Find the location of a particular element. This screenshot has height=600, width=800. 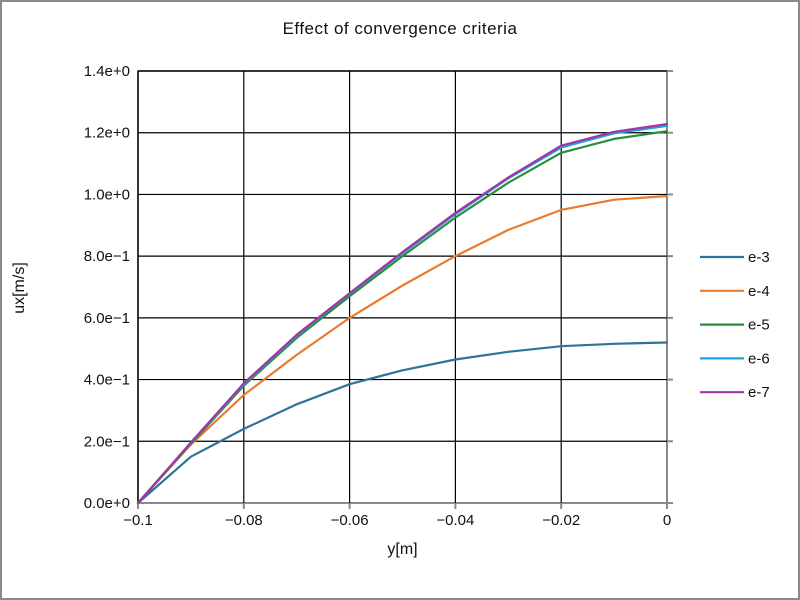

y-tick-label: 1.2e+0 is located at coordinates (107, 133).